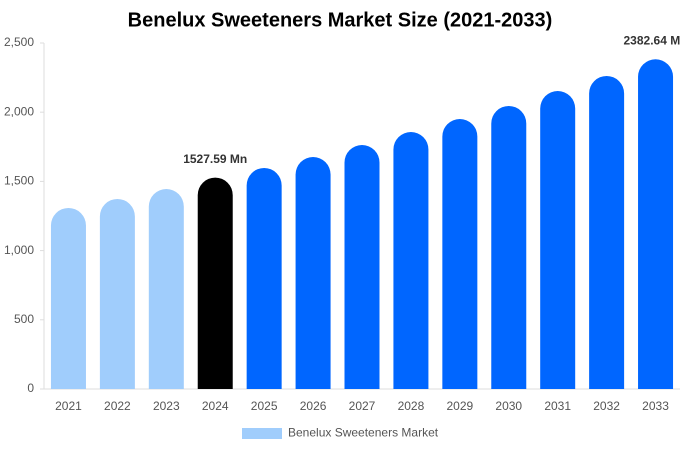 This screenshot has height=450, width=680. Describe the element at coordinates (606, 406) in the screenshot. I see `x-tick-label: 2032` at that location.